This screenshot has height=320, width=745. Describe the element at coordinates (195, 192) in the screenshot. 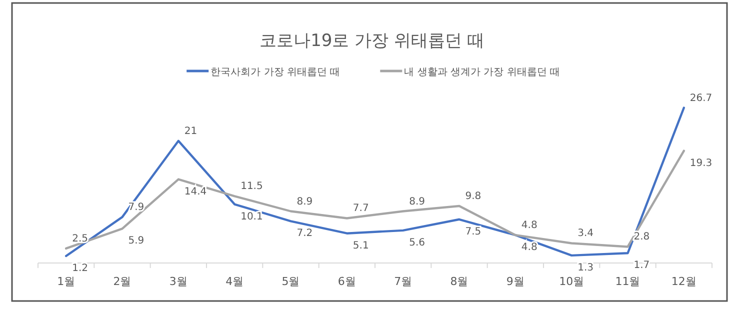

I see `data-label: 14.4` at that location.